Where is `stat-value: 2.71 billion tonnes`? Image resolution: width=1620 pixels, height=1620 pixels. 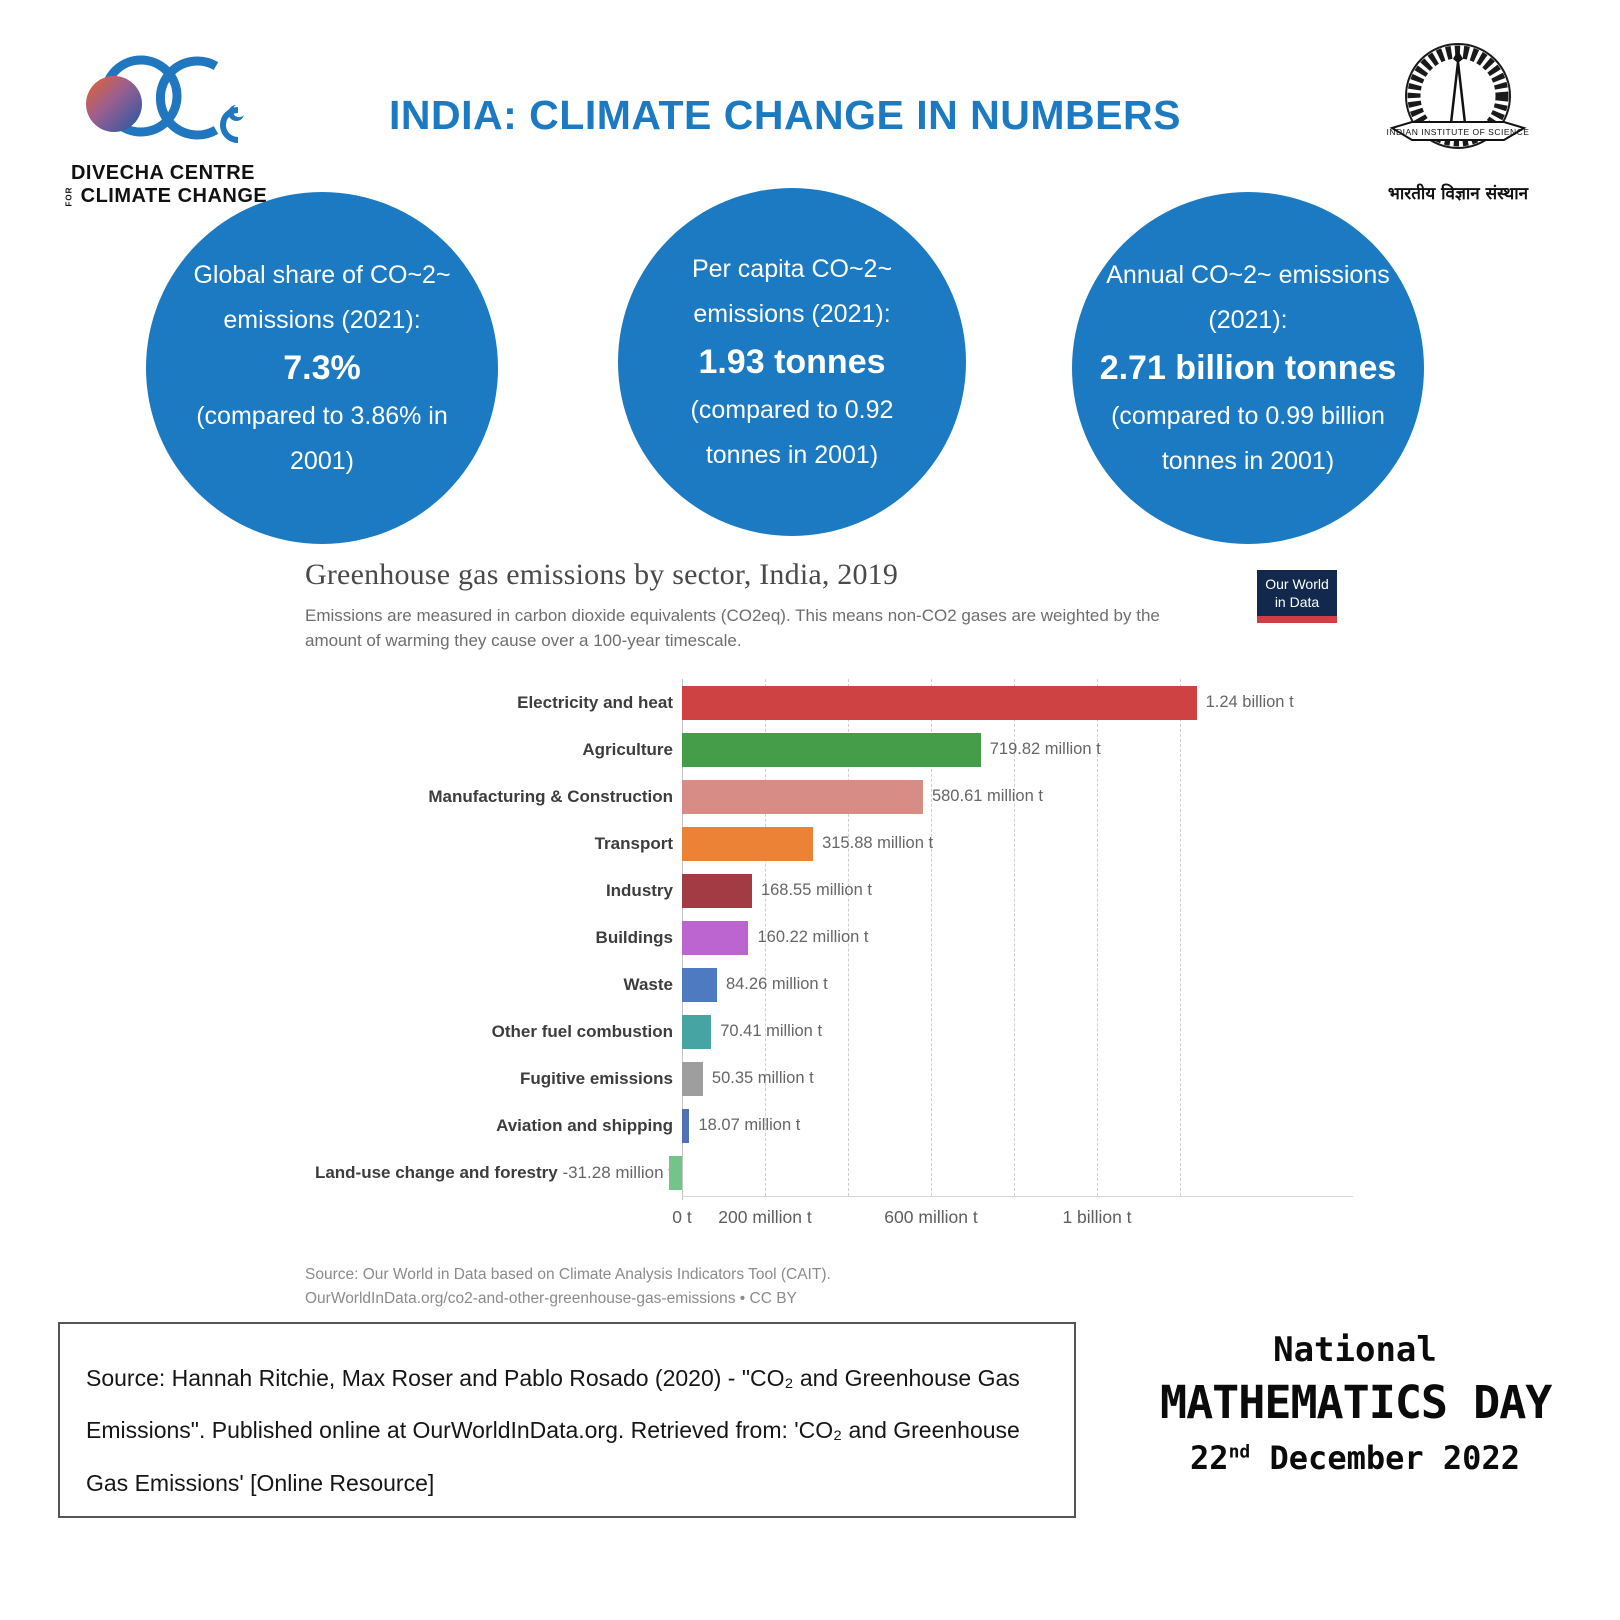
stat-value: 2.71 billion tonnes is located at coordinates (1248, 367).